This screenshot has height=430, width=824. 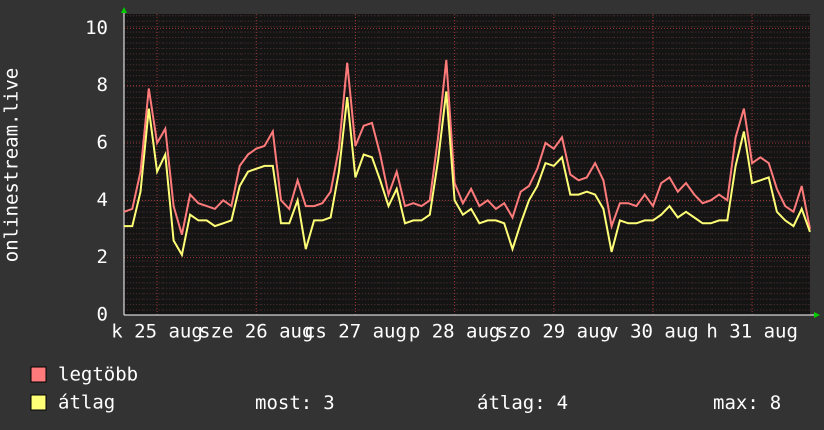 What do you see at coordinates (102, 85) in the screenshot?
I see `y-tick-label: 8` at bounding box center [102, 85].